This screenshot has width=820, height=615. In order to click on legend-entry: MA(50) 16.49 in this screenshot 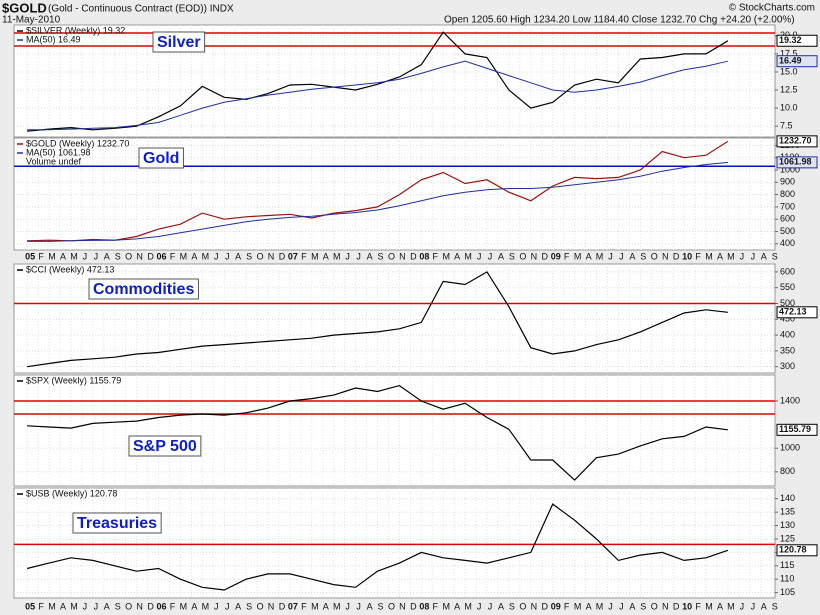, I will do `click(53, 39)`.